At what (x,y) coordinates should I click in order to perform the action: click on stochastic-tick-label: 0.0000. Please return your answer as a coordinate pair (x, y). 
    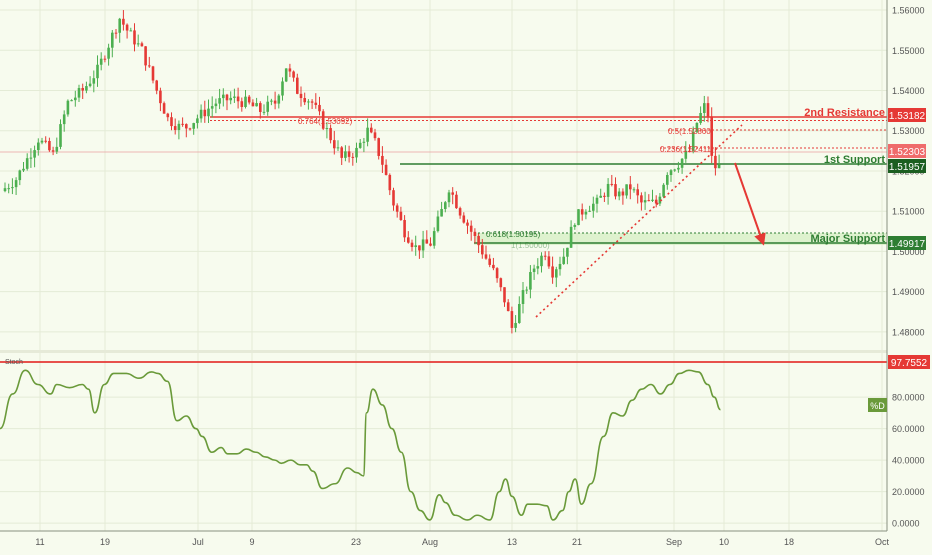
    Looking at the image, I should click on (906, 524).